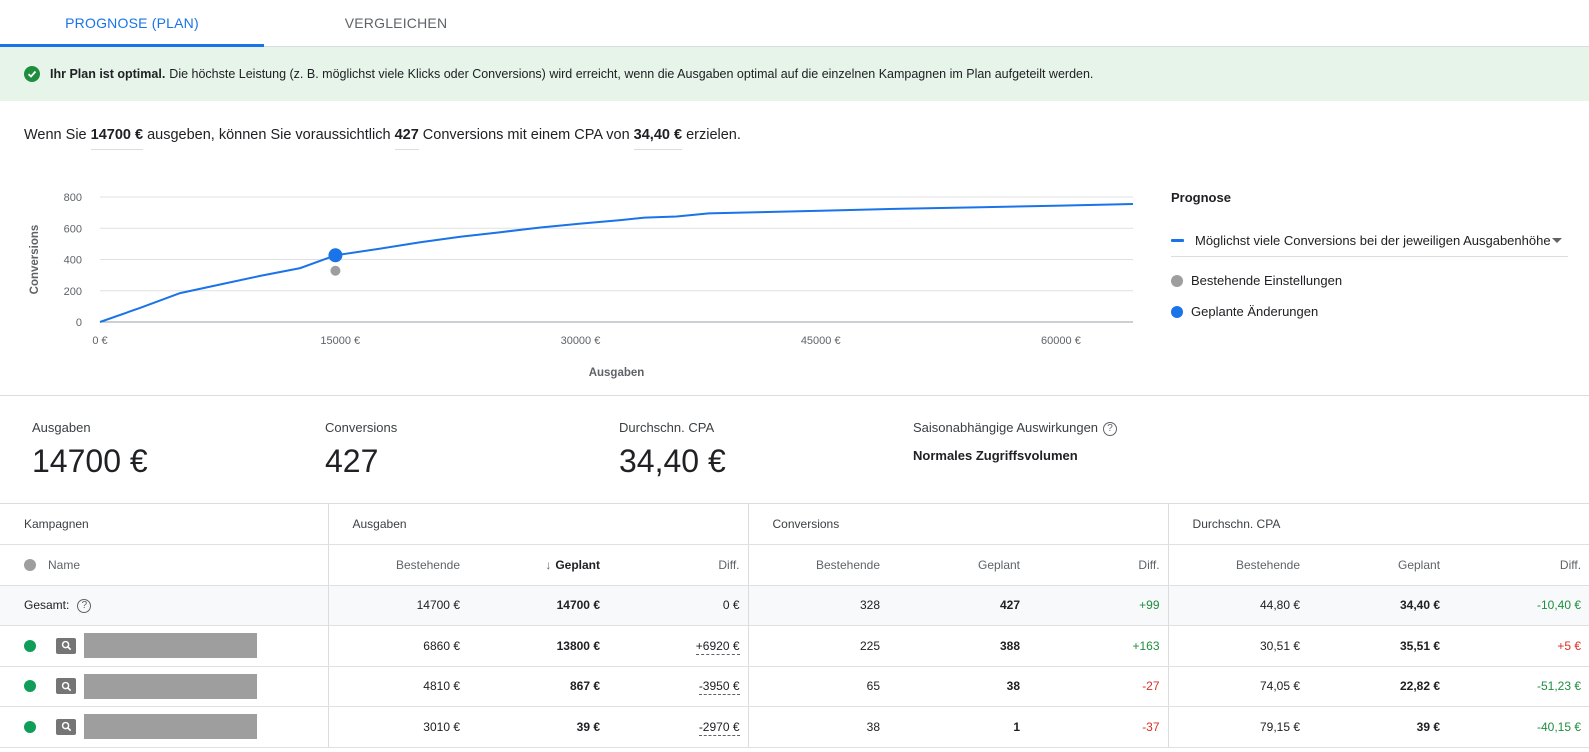 The image size is (1589, 752). Describe the element at coordinates (117, 138) in the screenshot. I see `summary-spend: 14700 €` at that location.